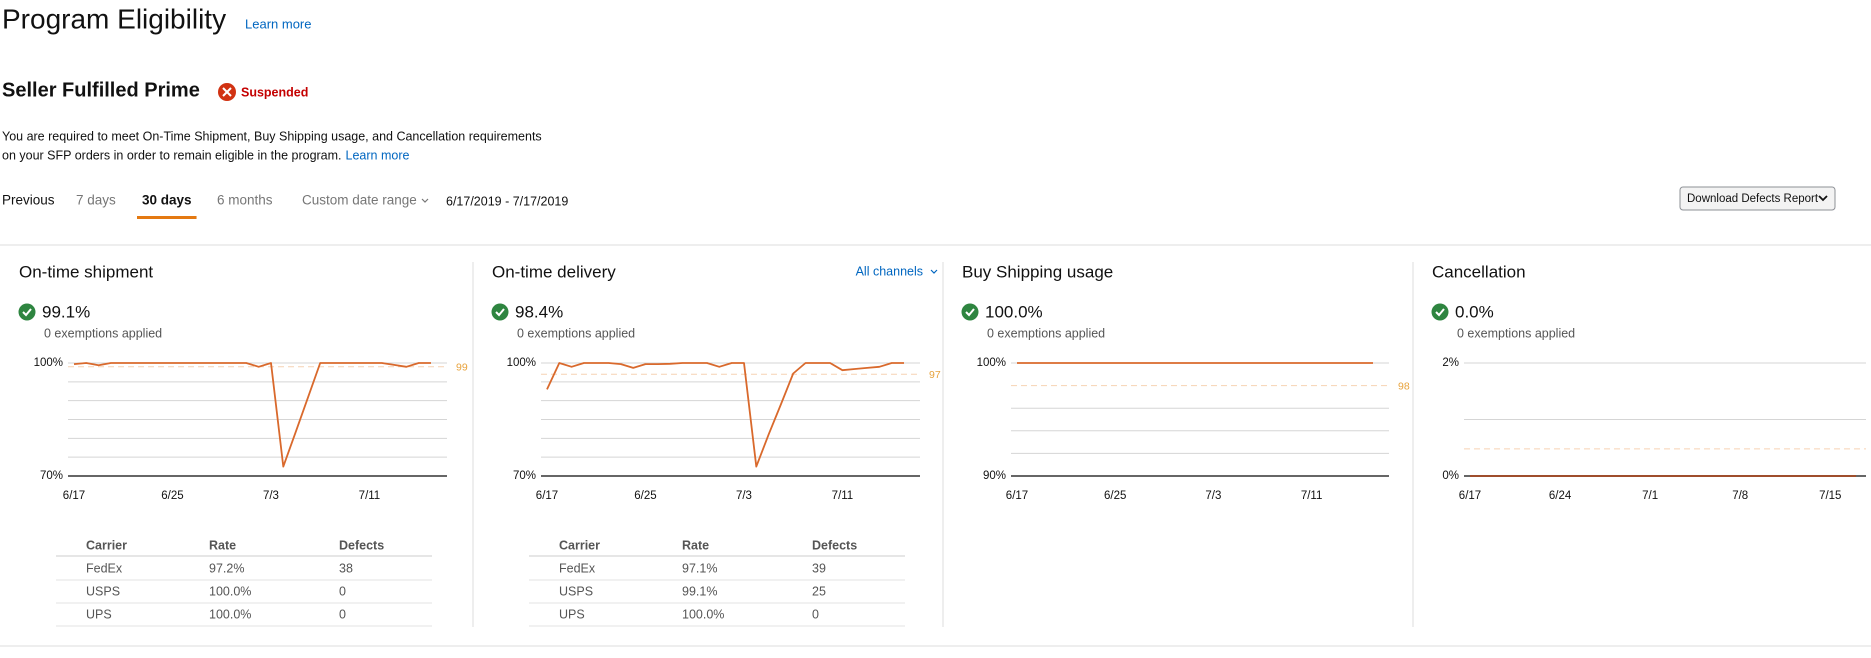  I want to click on date-range-picker: 6/17/2019 - 7/17/2019, so click(494, 201).